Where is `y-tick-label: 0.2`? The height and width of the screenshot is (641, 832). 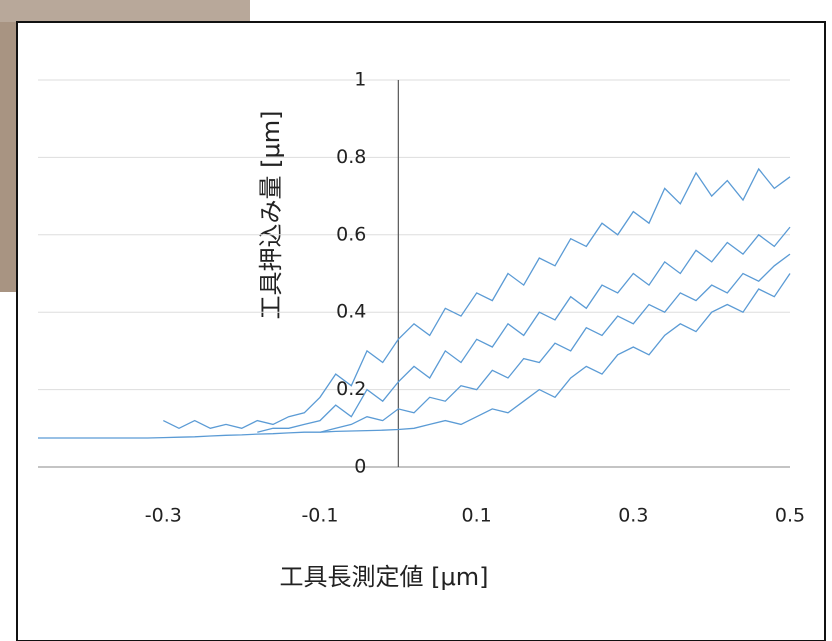 y-tick-label: 0.2 is located at coordinates (351, 389).